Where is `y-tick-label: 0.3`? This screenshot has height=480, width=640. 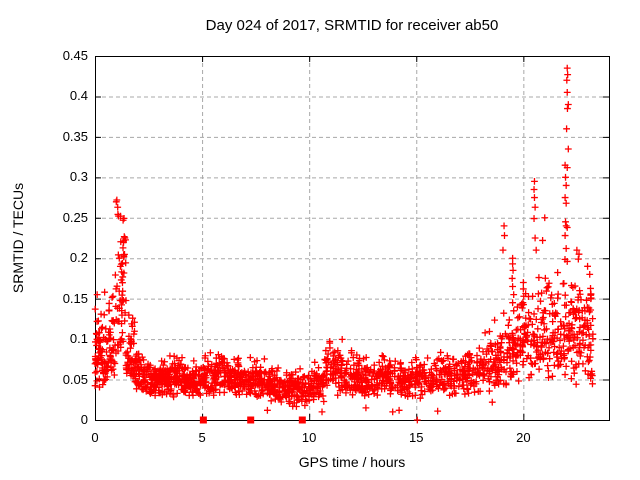
y-tick-label: 0.3 is located at coordinates (78, 177).